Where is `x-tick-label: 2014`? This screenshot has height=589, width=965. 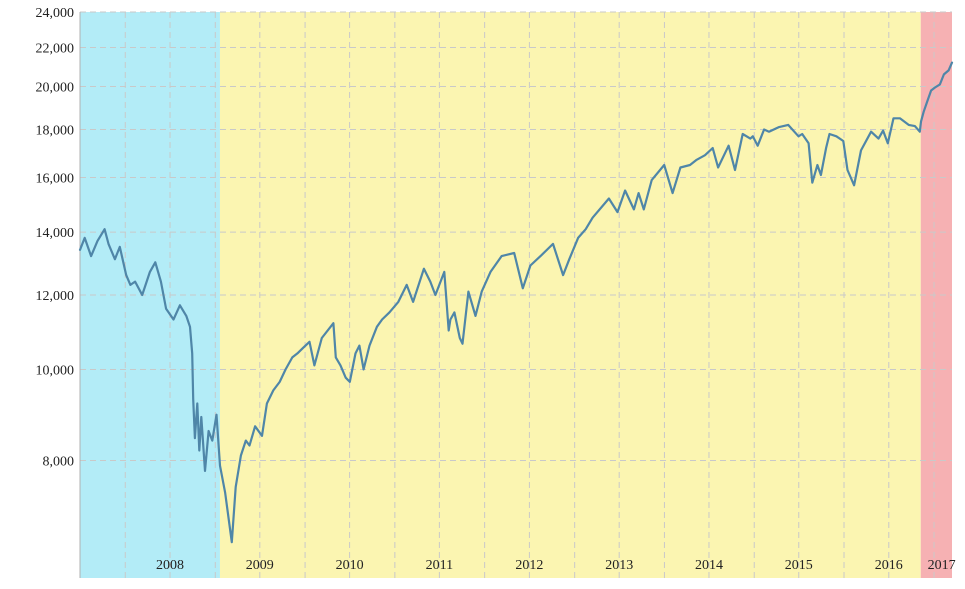
x-tick-label: 2014 is located at coordinates (709, 565).